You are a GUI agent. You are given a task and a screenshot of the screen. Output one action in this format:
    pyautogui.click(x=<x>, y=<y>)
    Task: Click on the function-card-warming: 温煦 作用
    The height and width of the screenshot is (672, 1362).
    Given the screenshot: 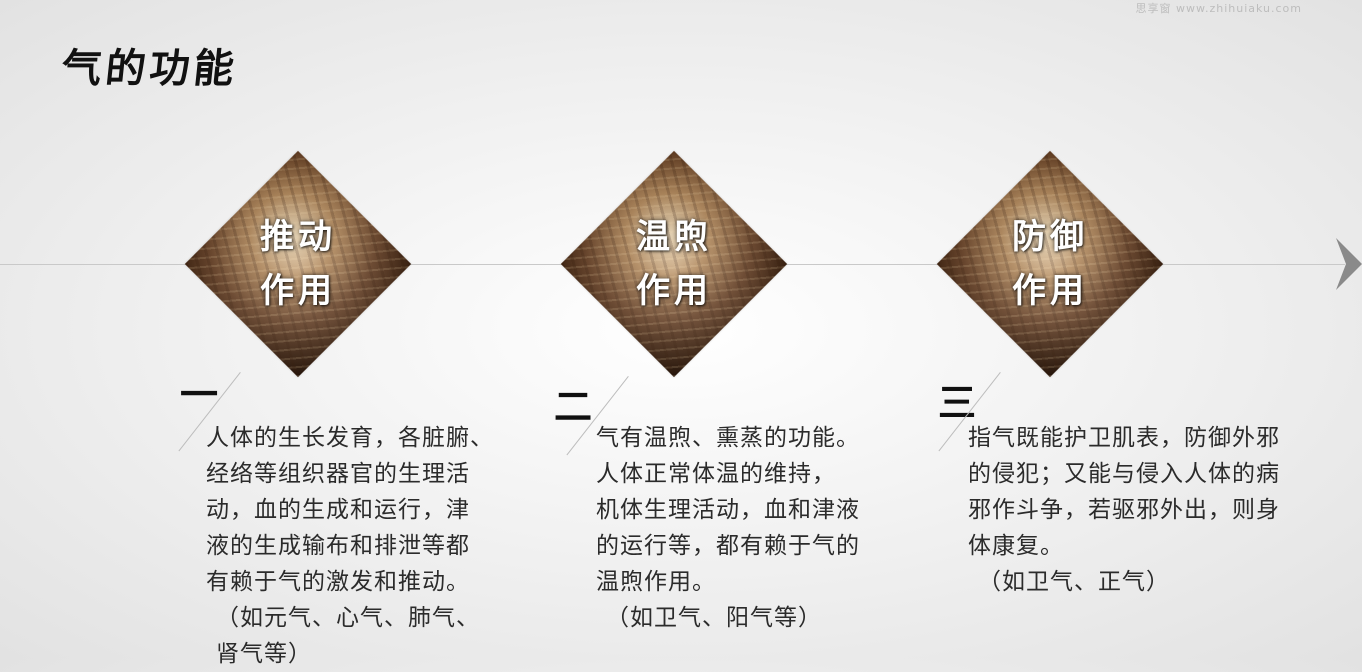 What is the action you would take?
    pyautogui.click(x=674, y=264)
    